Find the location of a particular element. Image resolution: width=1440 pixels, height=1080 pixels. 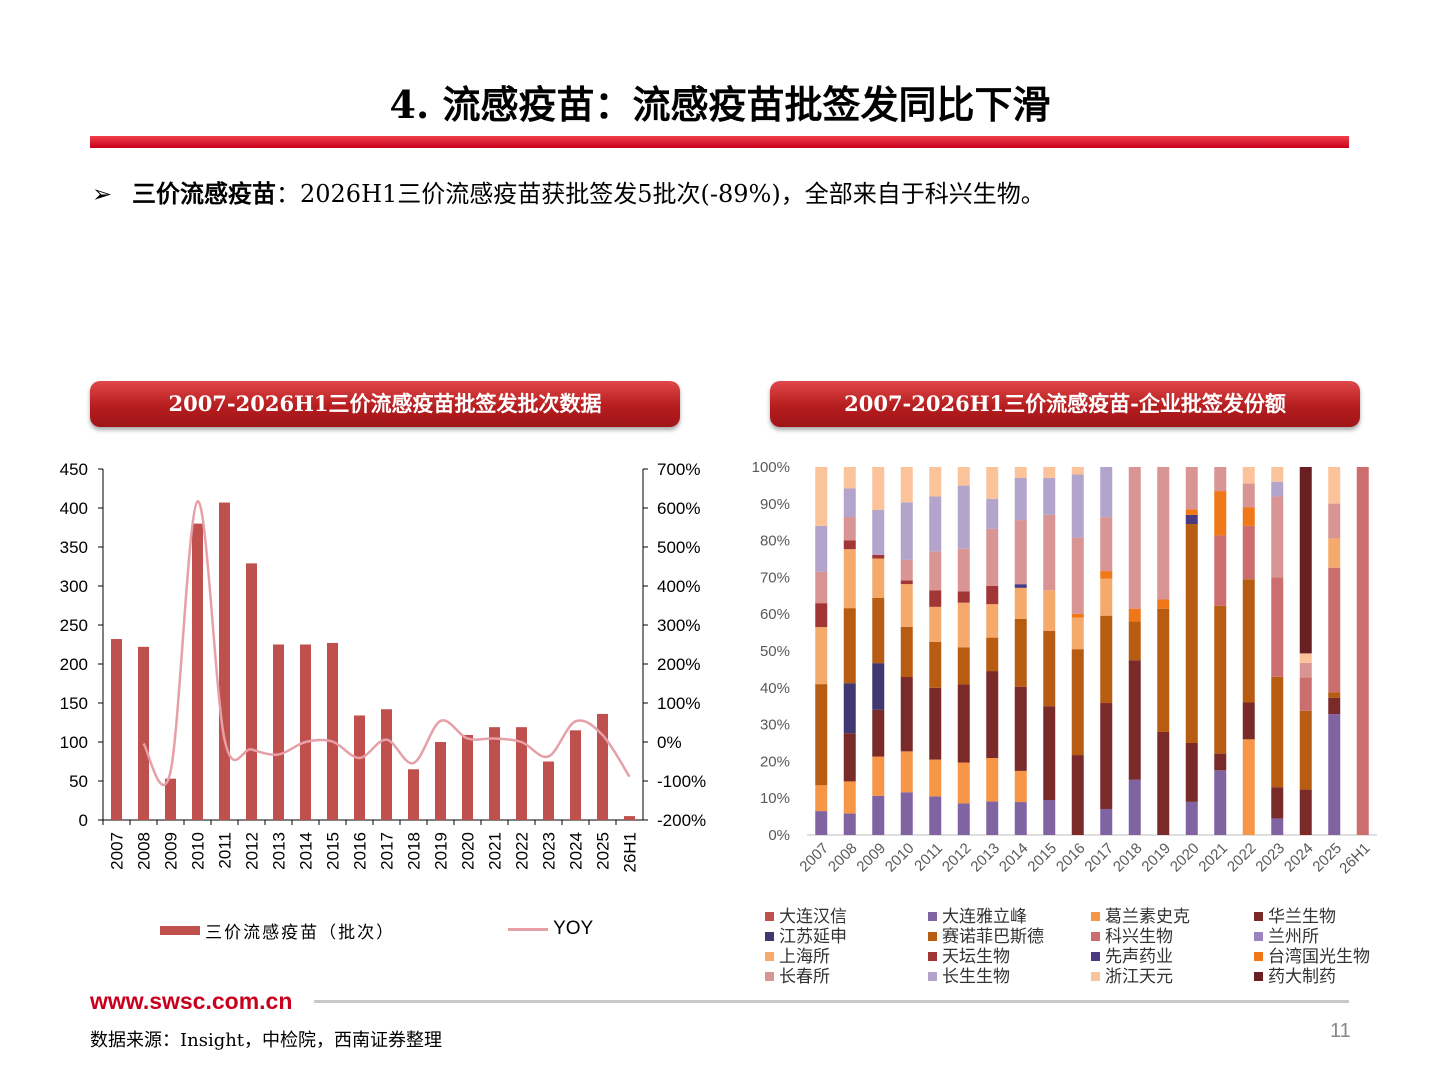

segment-2017 is located at coordinates (1106, 659).